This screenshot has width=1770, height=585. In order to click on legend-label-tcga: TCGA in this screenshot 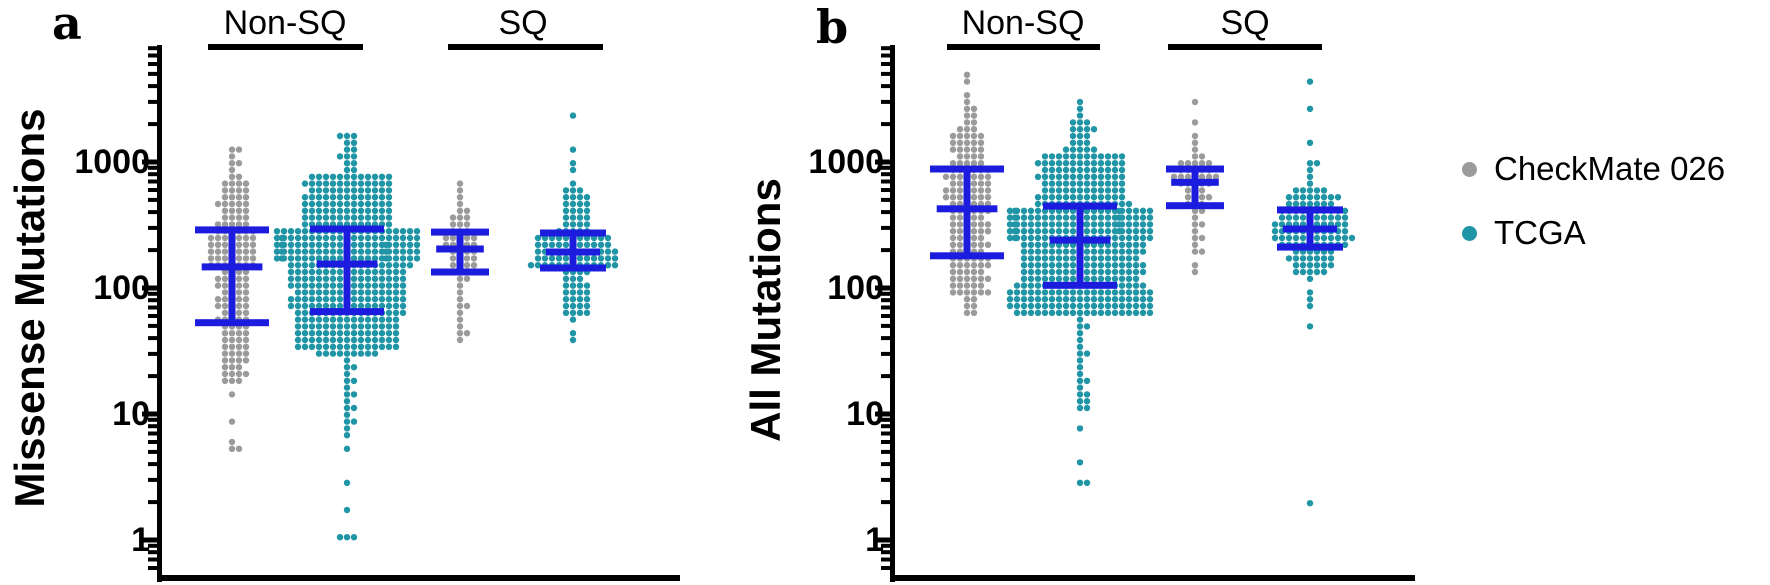, I will do `click(1540, 232)`.